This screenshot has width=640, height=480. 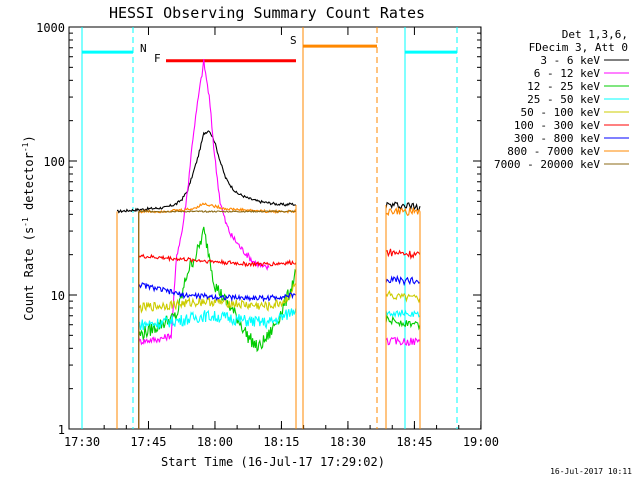 I want to click on y-tick-label: 10, so click(x=58, y=296).